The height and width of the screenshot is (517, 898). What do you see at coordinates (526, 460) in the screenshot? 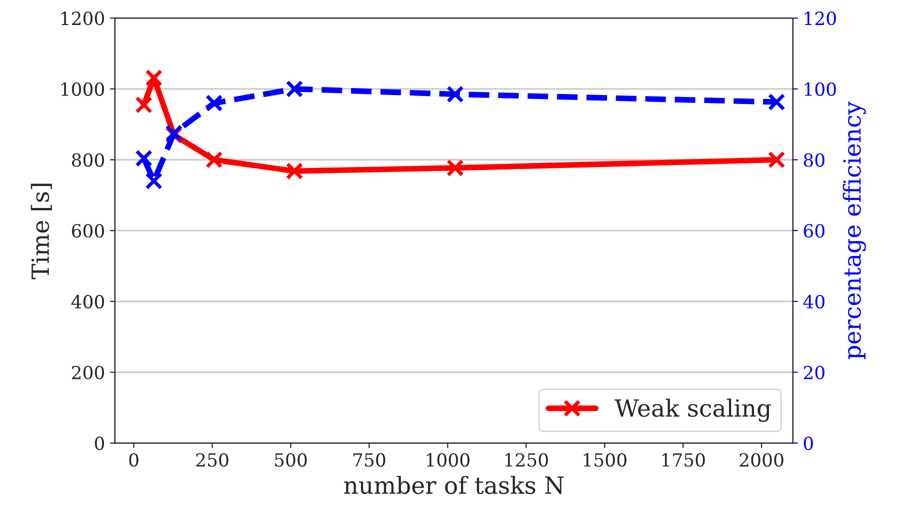
I see `x-tick-label: 1250` at bounding box center [526, 460].